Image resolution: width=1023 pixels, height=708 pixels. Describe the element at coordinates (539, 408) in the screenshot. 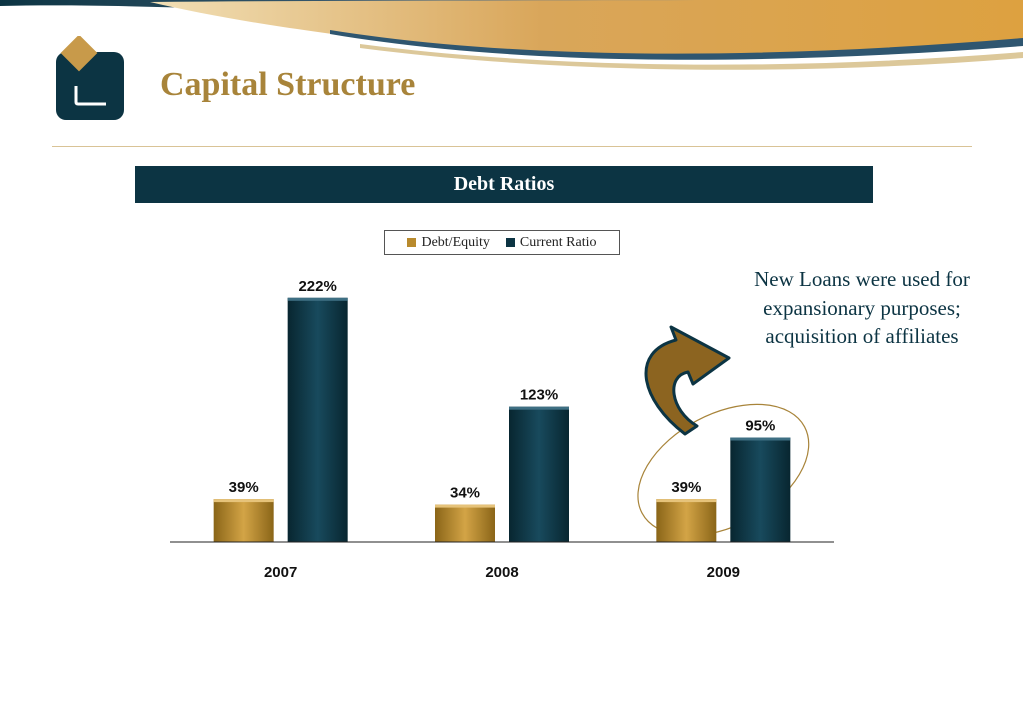

I see `bar-top-current-ratio-2008` at that location.